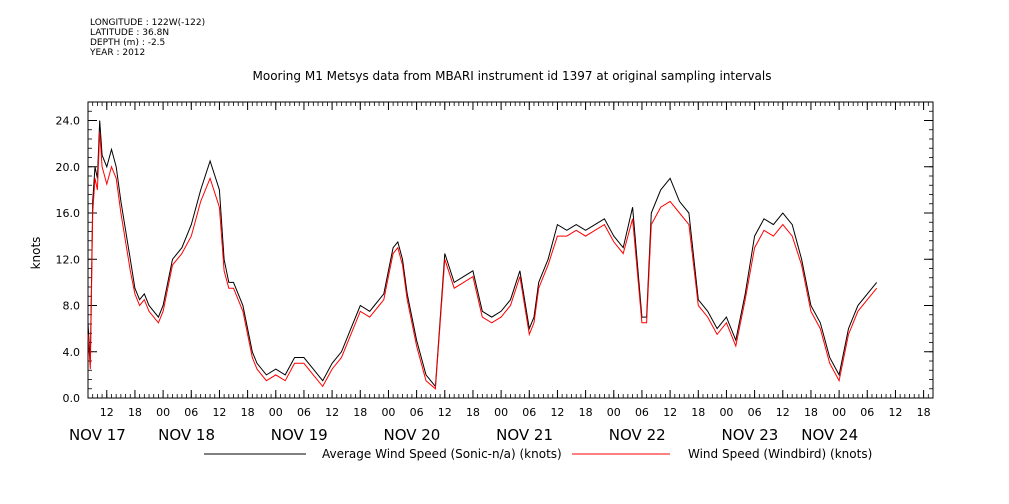 Image resolution: width=1009 pixels, height=504 pixels. I want to click on legend-label-2: Wind Speed (Windbird) (knots), so click(780, 454).